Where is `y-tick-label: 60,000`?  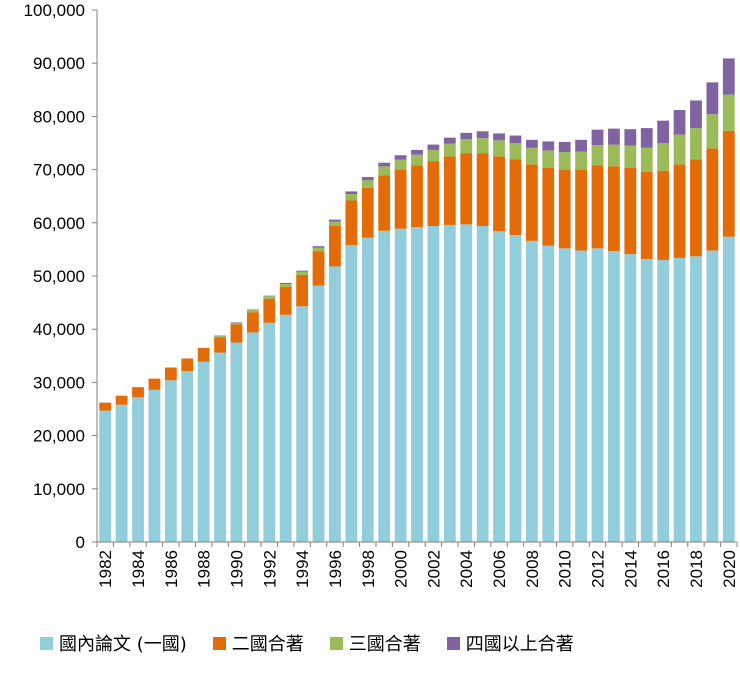 y-tick-label: 60,000 is located at coordinates (59, 223).